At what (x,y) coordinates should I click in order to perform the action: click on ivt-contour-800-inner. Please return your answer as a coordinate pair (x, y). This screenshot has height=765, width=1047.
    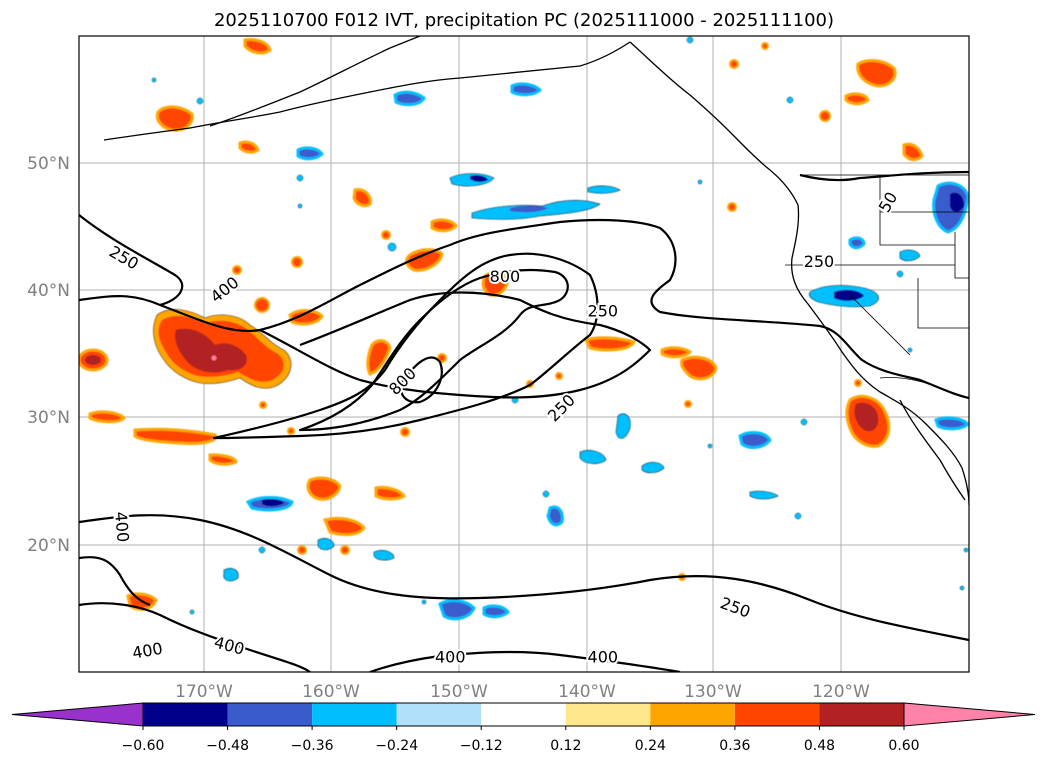
    Looking at the image, I should click on (421, 380).